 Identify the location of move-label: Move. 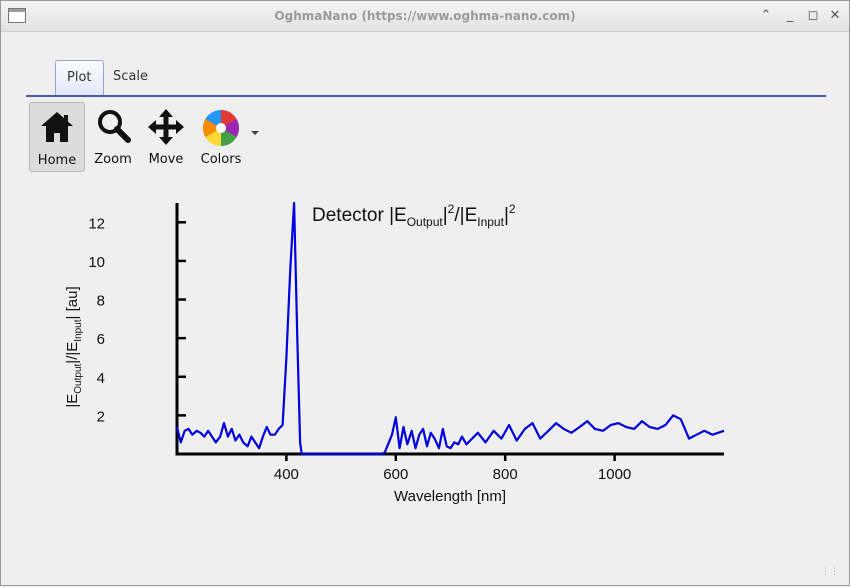
(166, 159).